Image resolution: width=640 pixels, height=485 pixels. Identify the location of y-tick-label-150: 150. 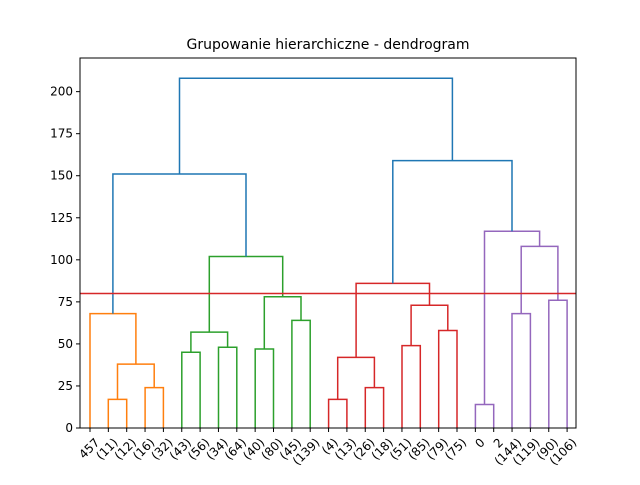
(61, 176).